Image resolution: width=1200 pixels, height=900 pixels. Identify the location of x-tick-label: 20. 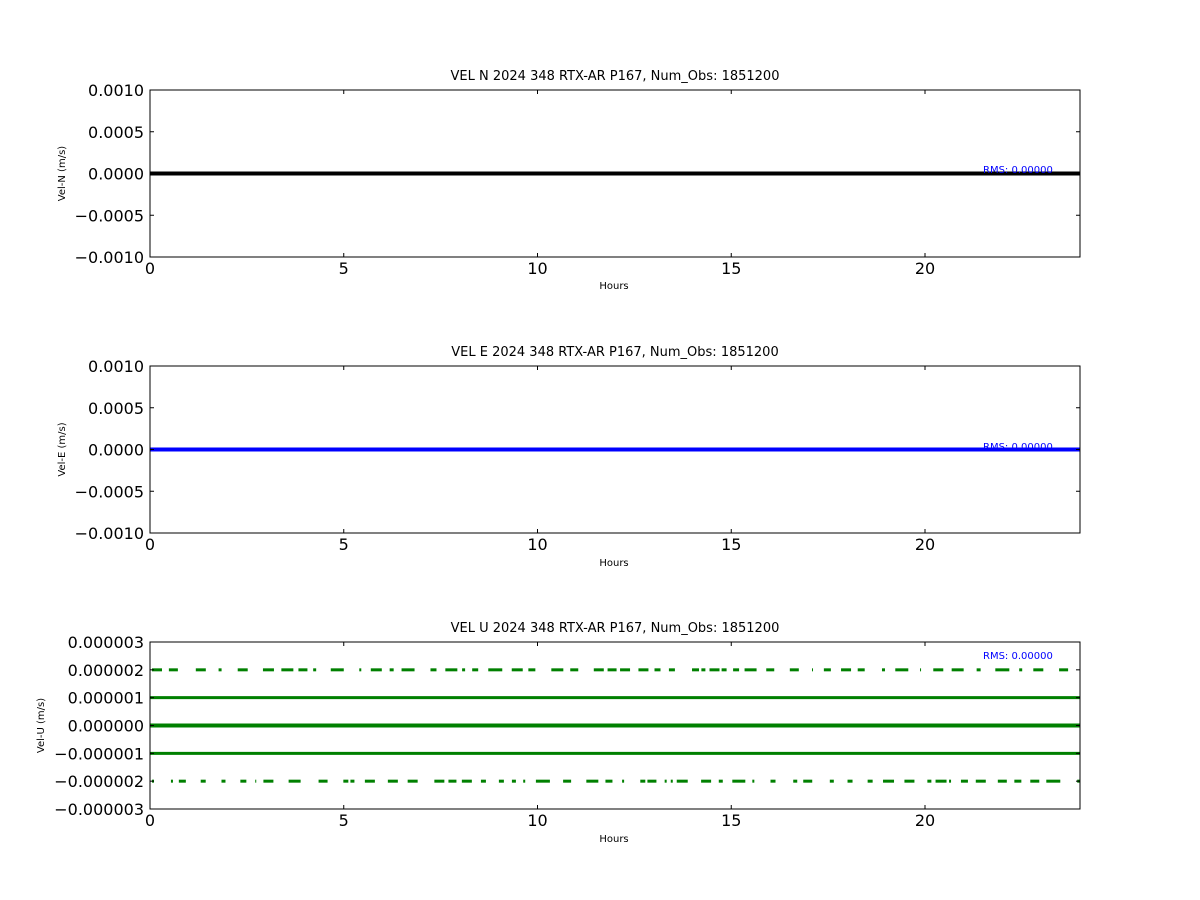
(925, 820).